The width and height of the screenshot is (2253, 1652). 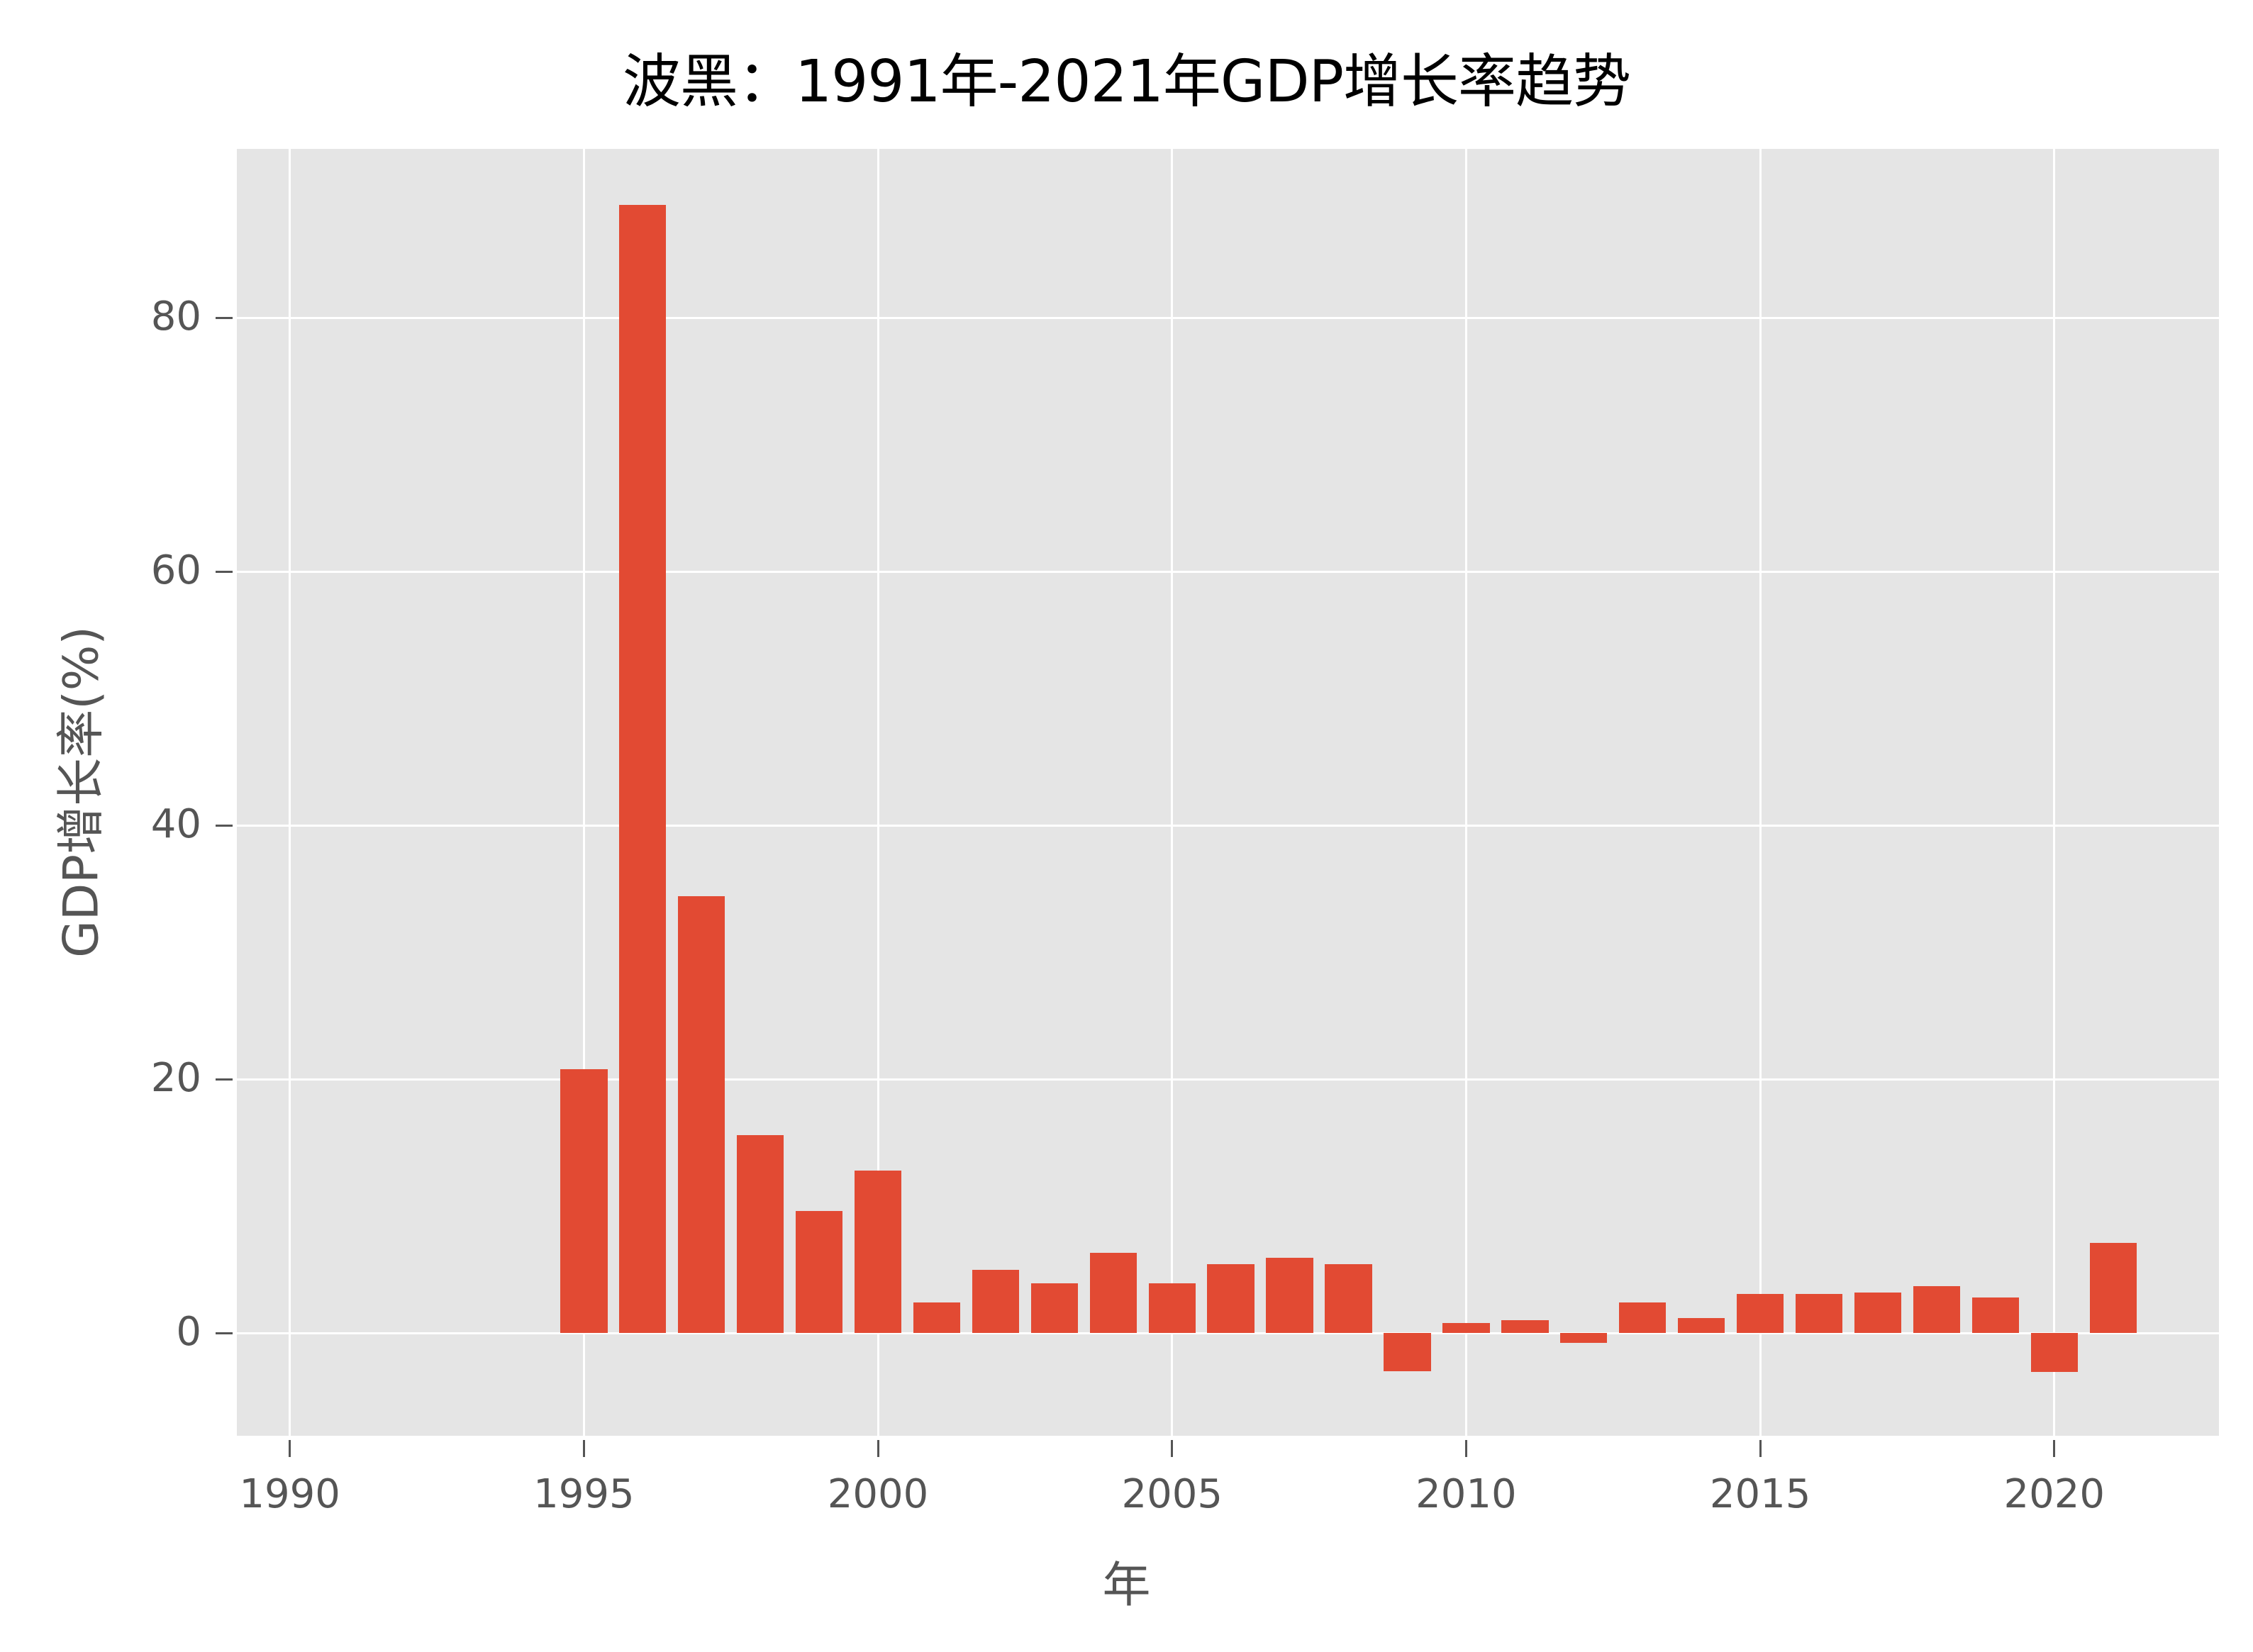 What do you see at coordinates (1643, 1317) in the screenshot?
I see `bar-2013` at bounding box center [1643, 1317].